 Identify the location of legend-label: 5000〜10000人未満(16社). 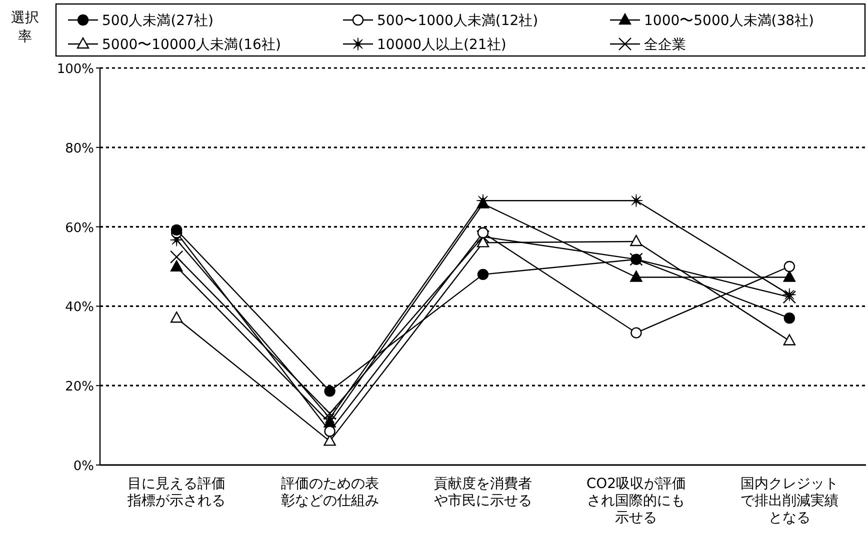
(191, 45).